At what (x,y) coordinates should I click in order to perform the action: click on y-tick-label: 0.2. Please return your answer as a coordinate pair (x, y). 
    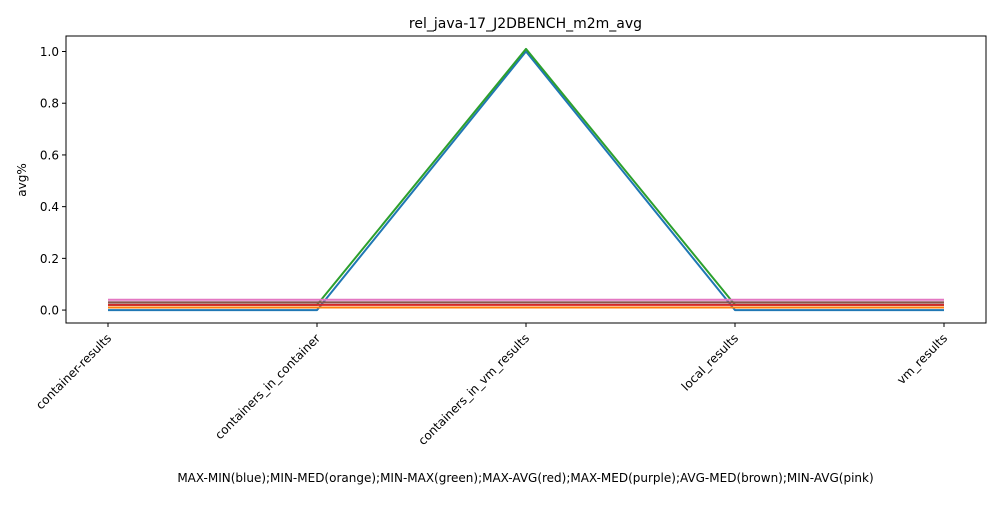
    Looking at the image, I should click on (49, 259).